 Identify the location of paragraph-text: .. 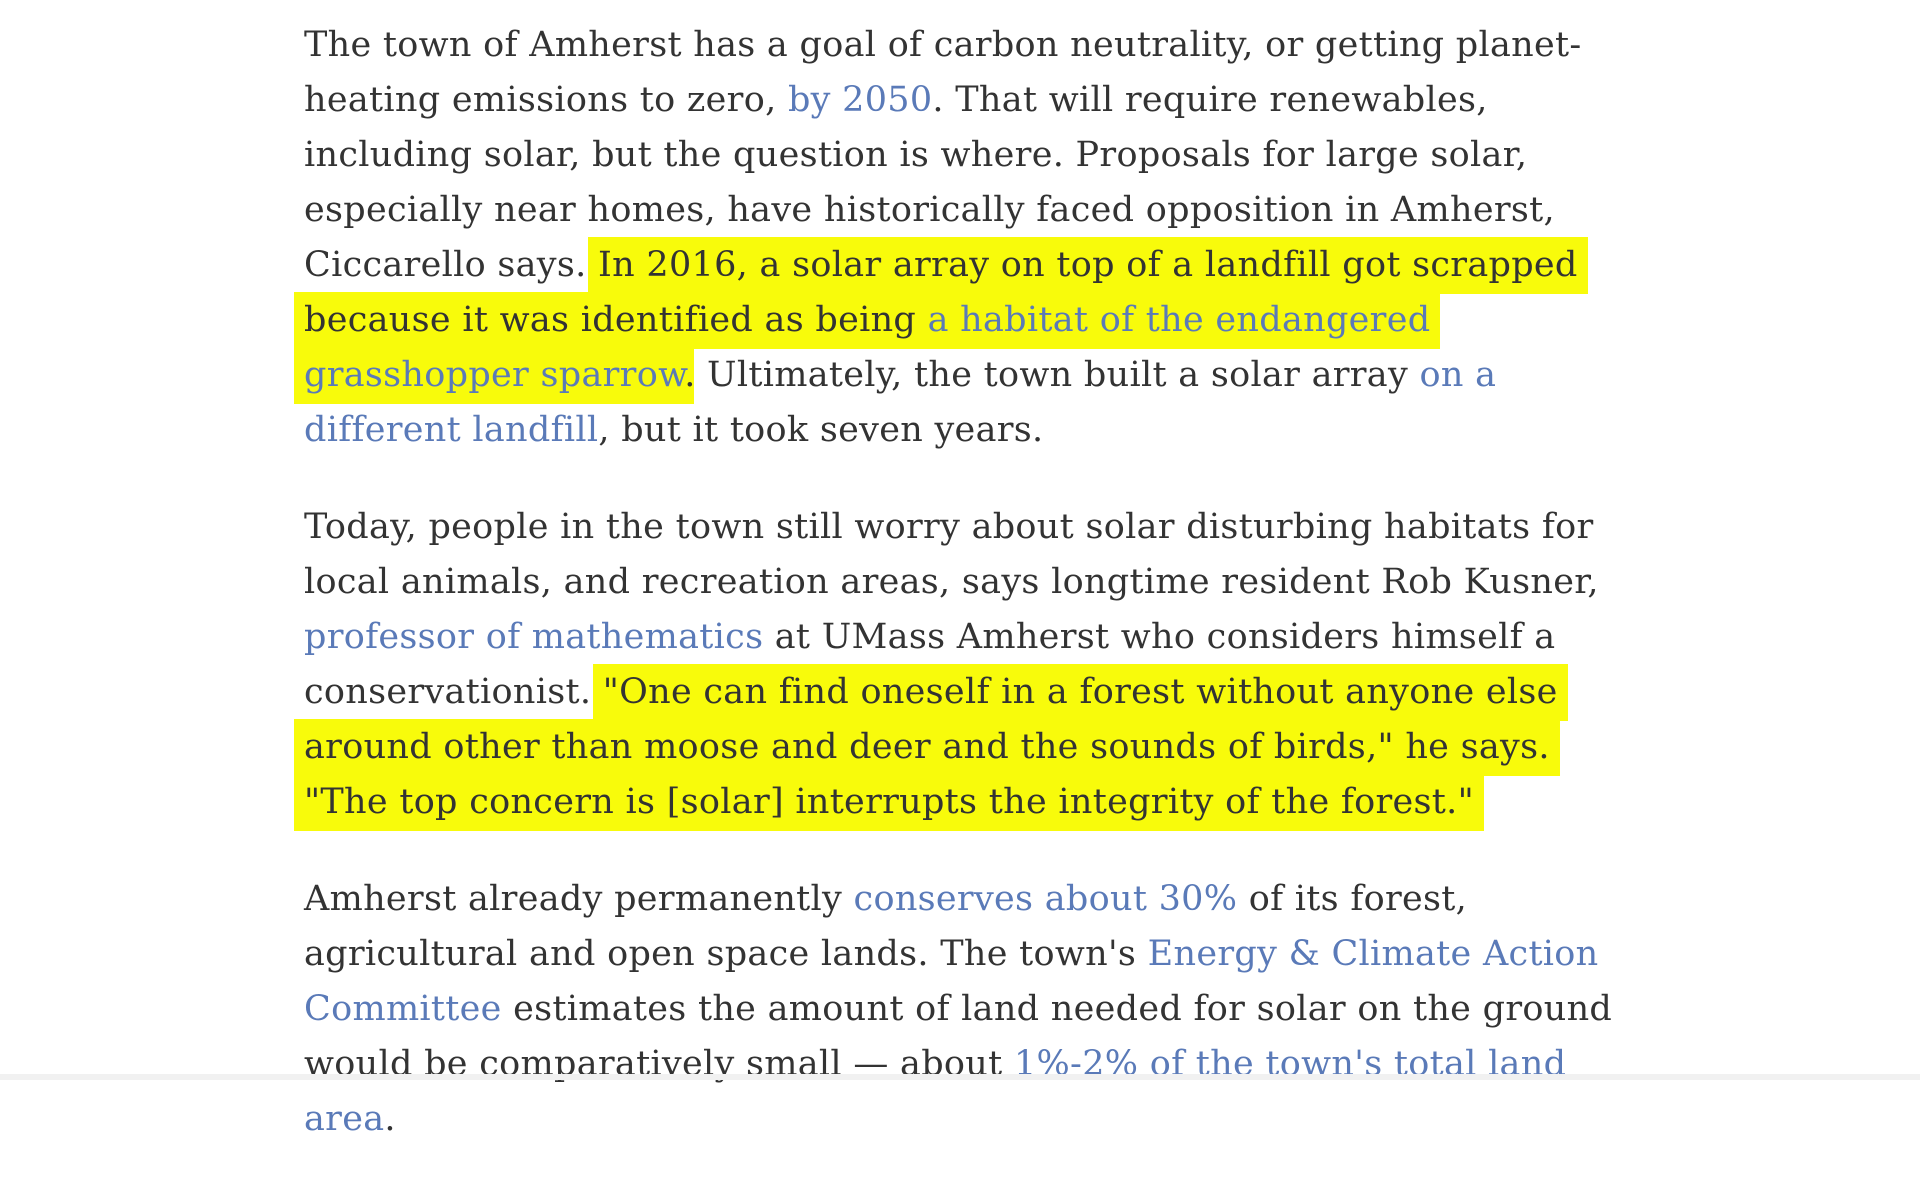
(390, 1119).